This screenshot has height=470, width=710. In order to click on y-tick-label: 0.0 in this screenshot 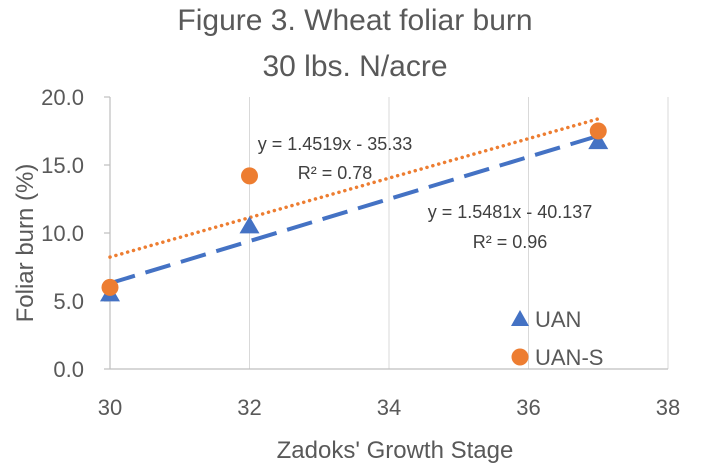, I will do `click(68, 369)`.